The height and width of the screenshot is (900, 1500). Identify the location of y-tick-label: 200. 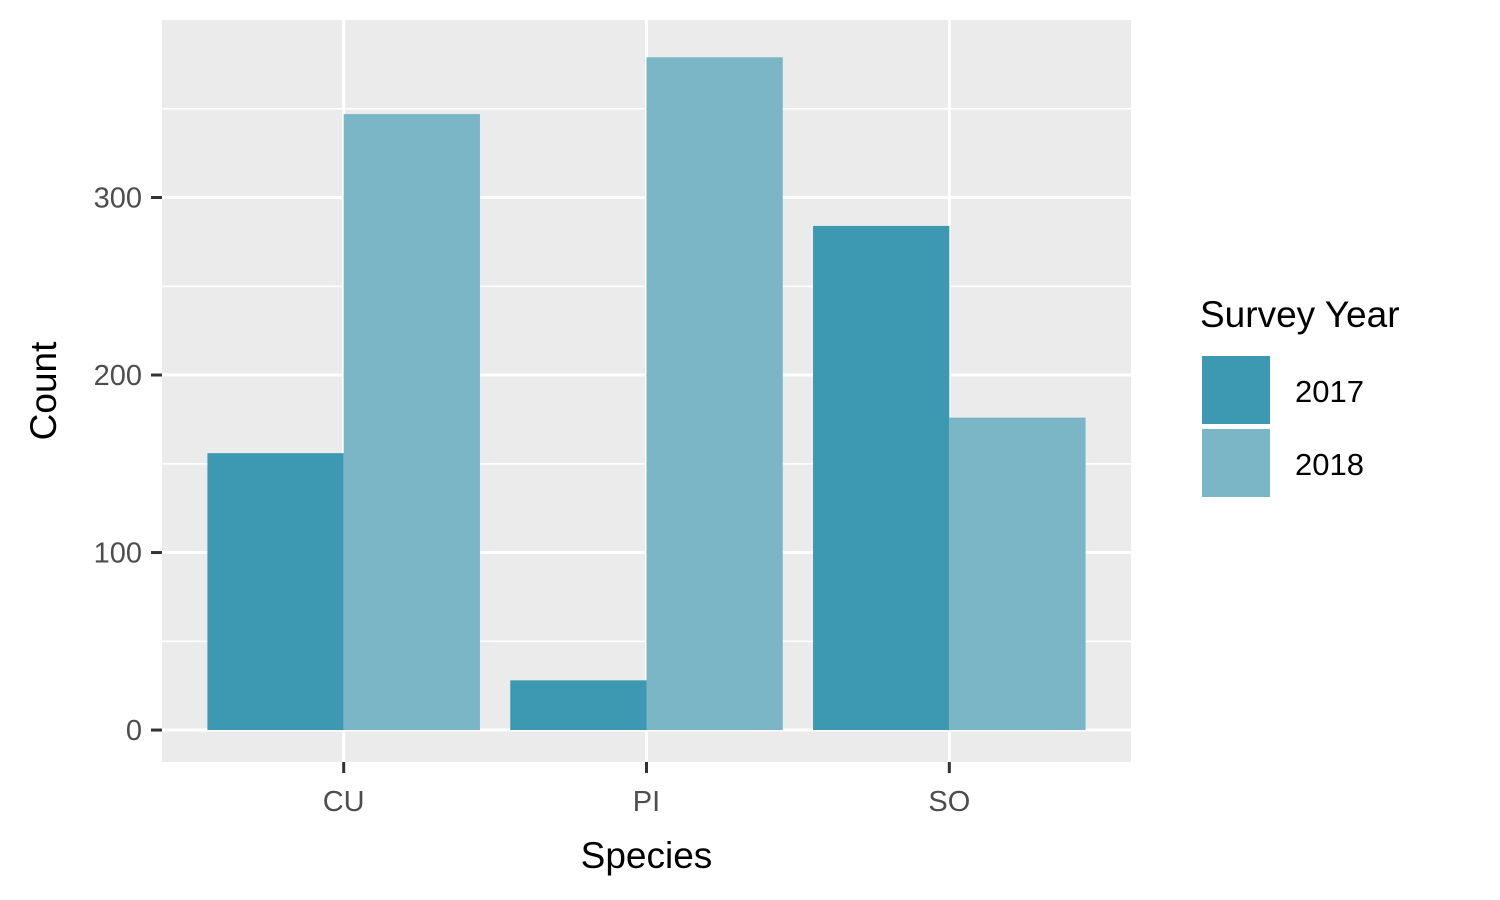
(118, 376).